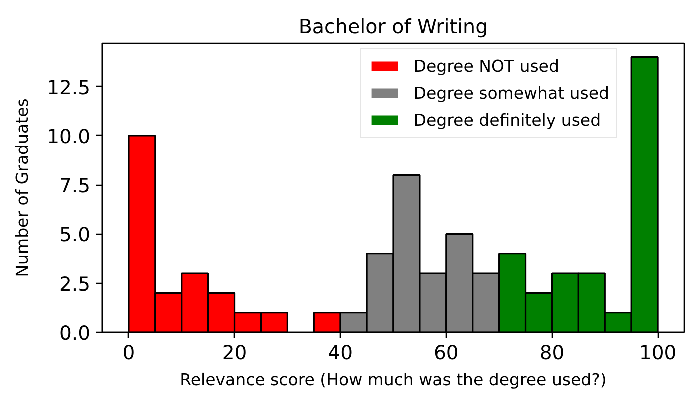 This screenshot has height=408, width=698. I want to click on x-axis-title: Relevance score (How much was the degree used?), so click(393, 380).